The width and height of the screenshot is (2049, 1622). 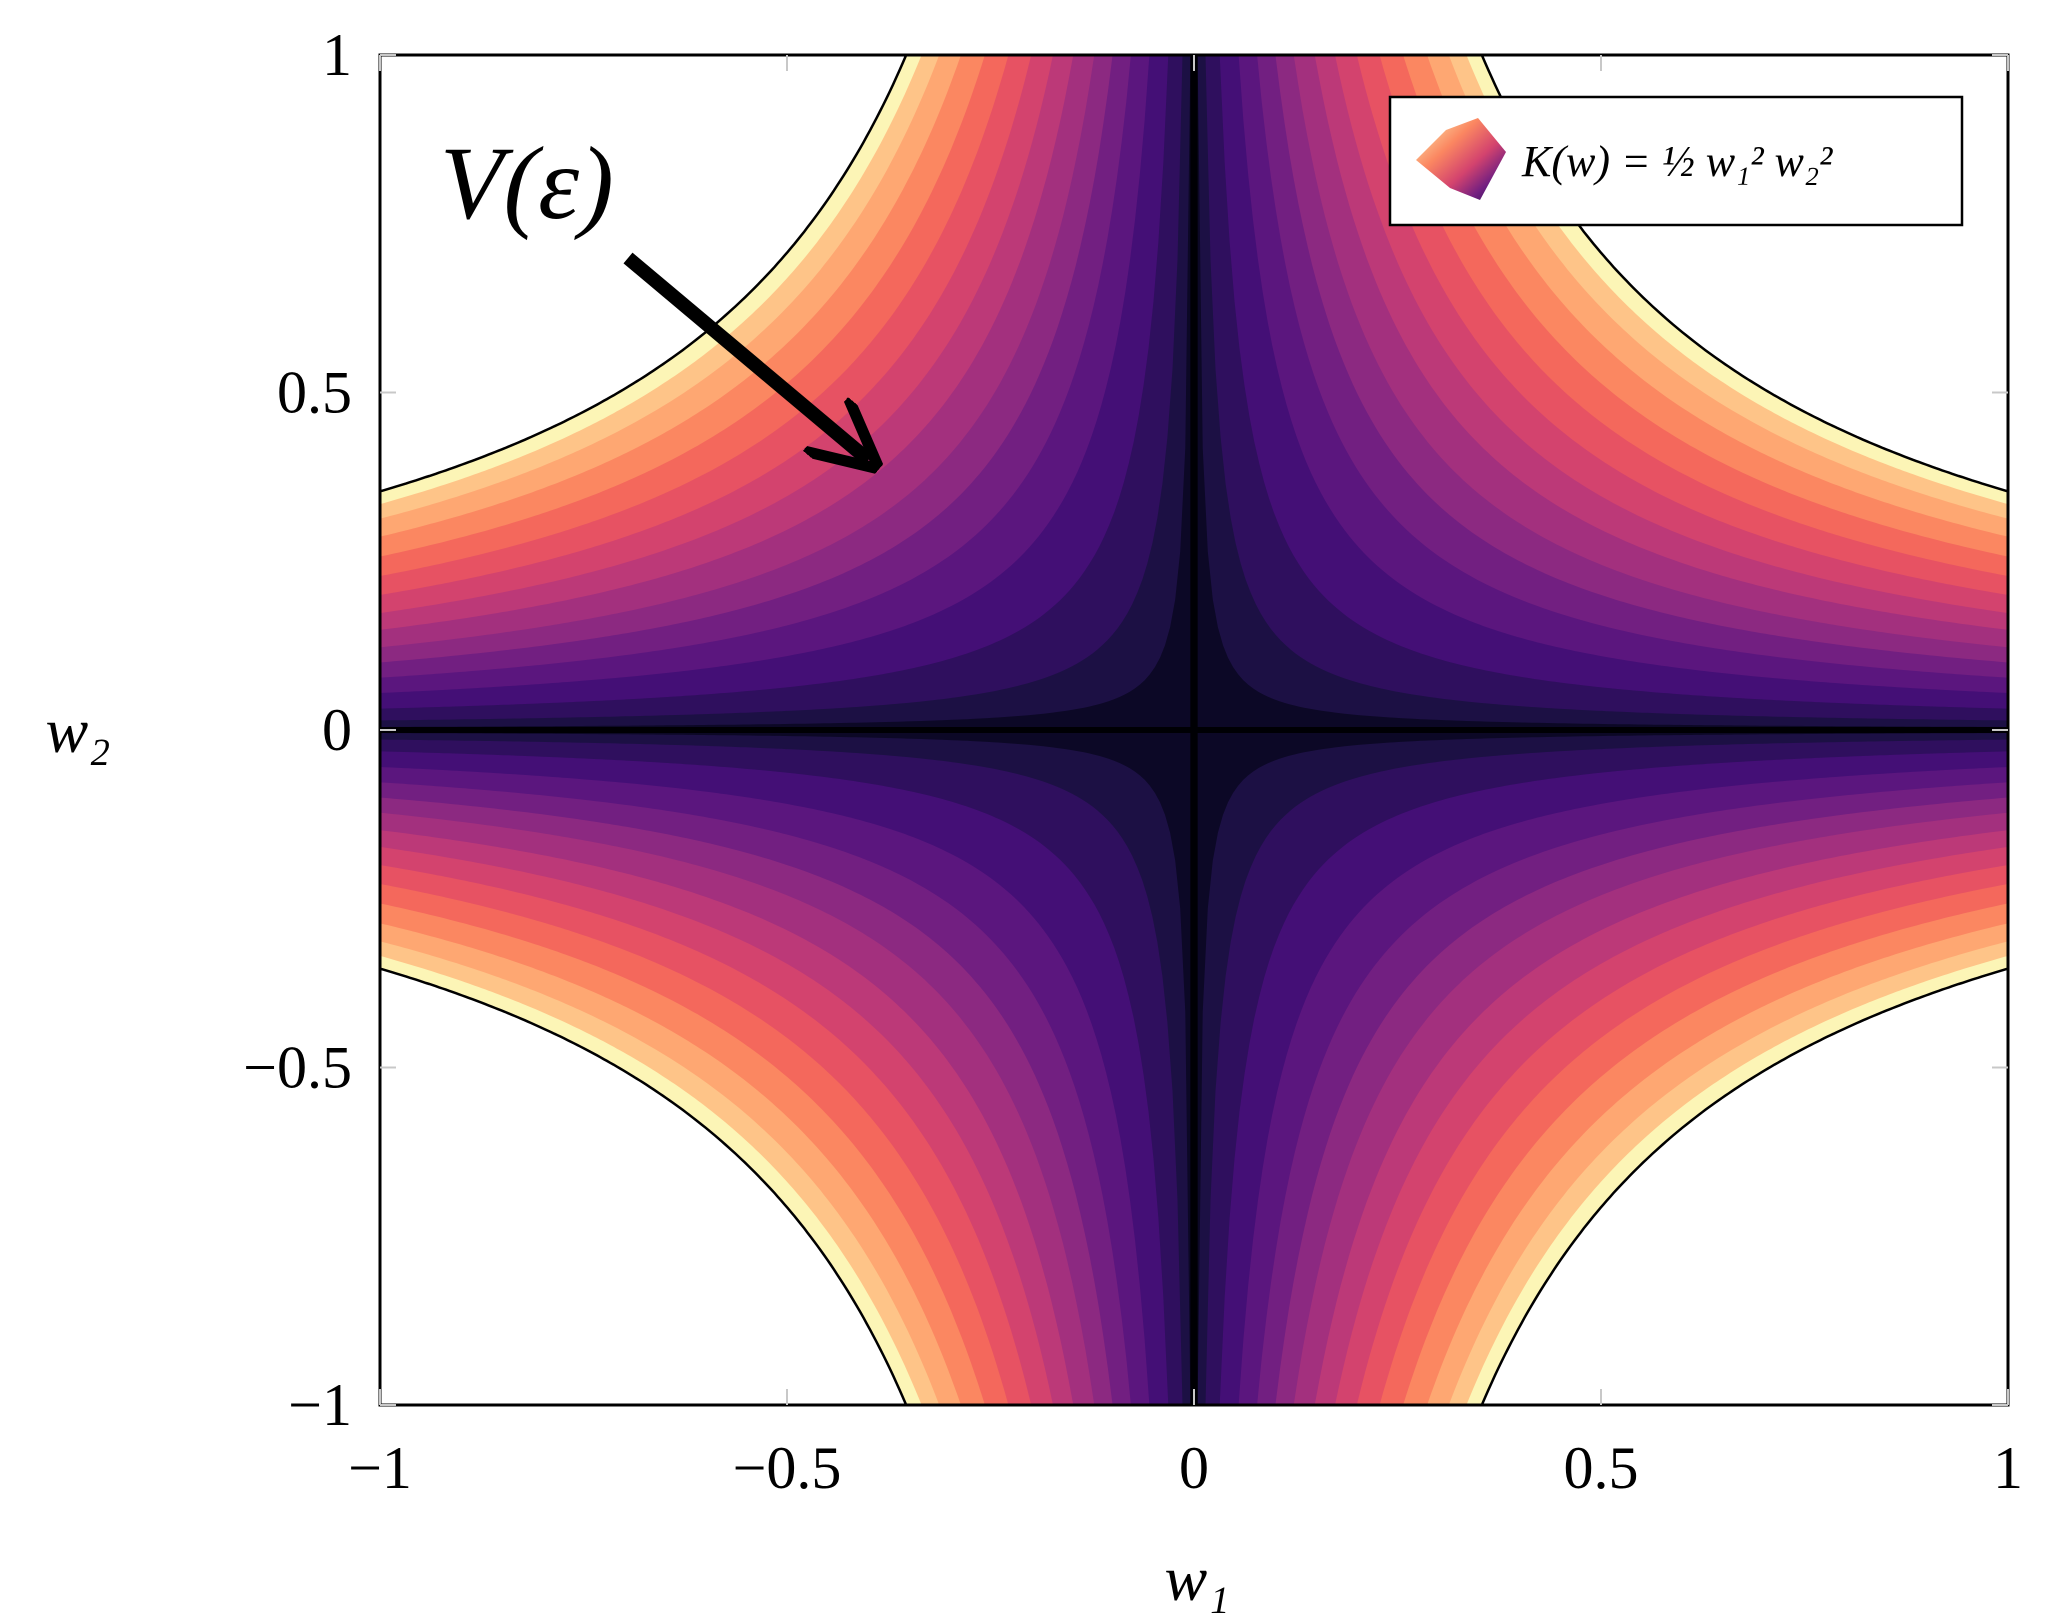 I want to click on x-axis-label: w₁, so click(x=1197, y=1578).